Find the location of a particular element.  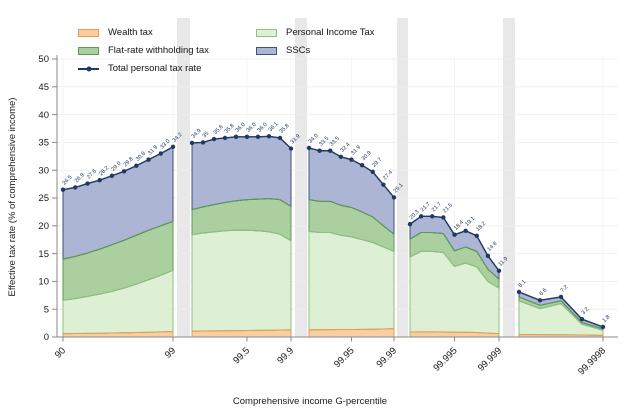

legend-item-personal-income-tax: Personal Income Tax is located at coordinates (315, 33).